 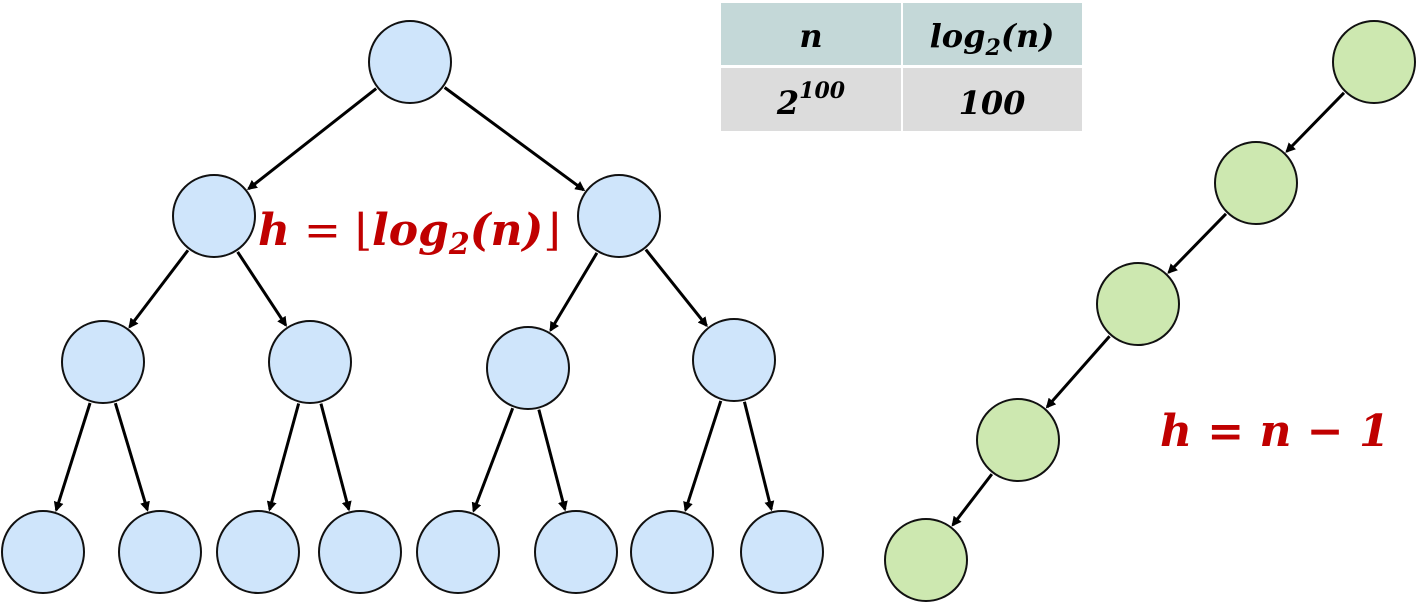 I want to click on degenerate-height-label: h = n − 1, so click(x=1275, y=431).